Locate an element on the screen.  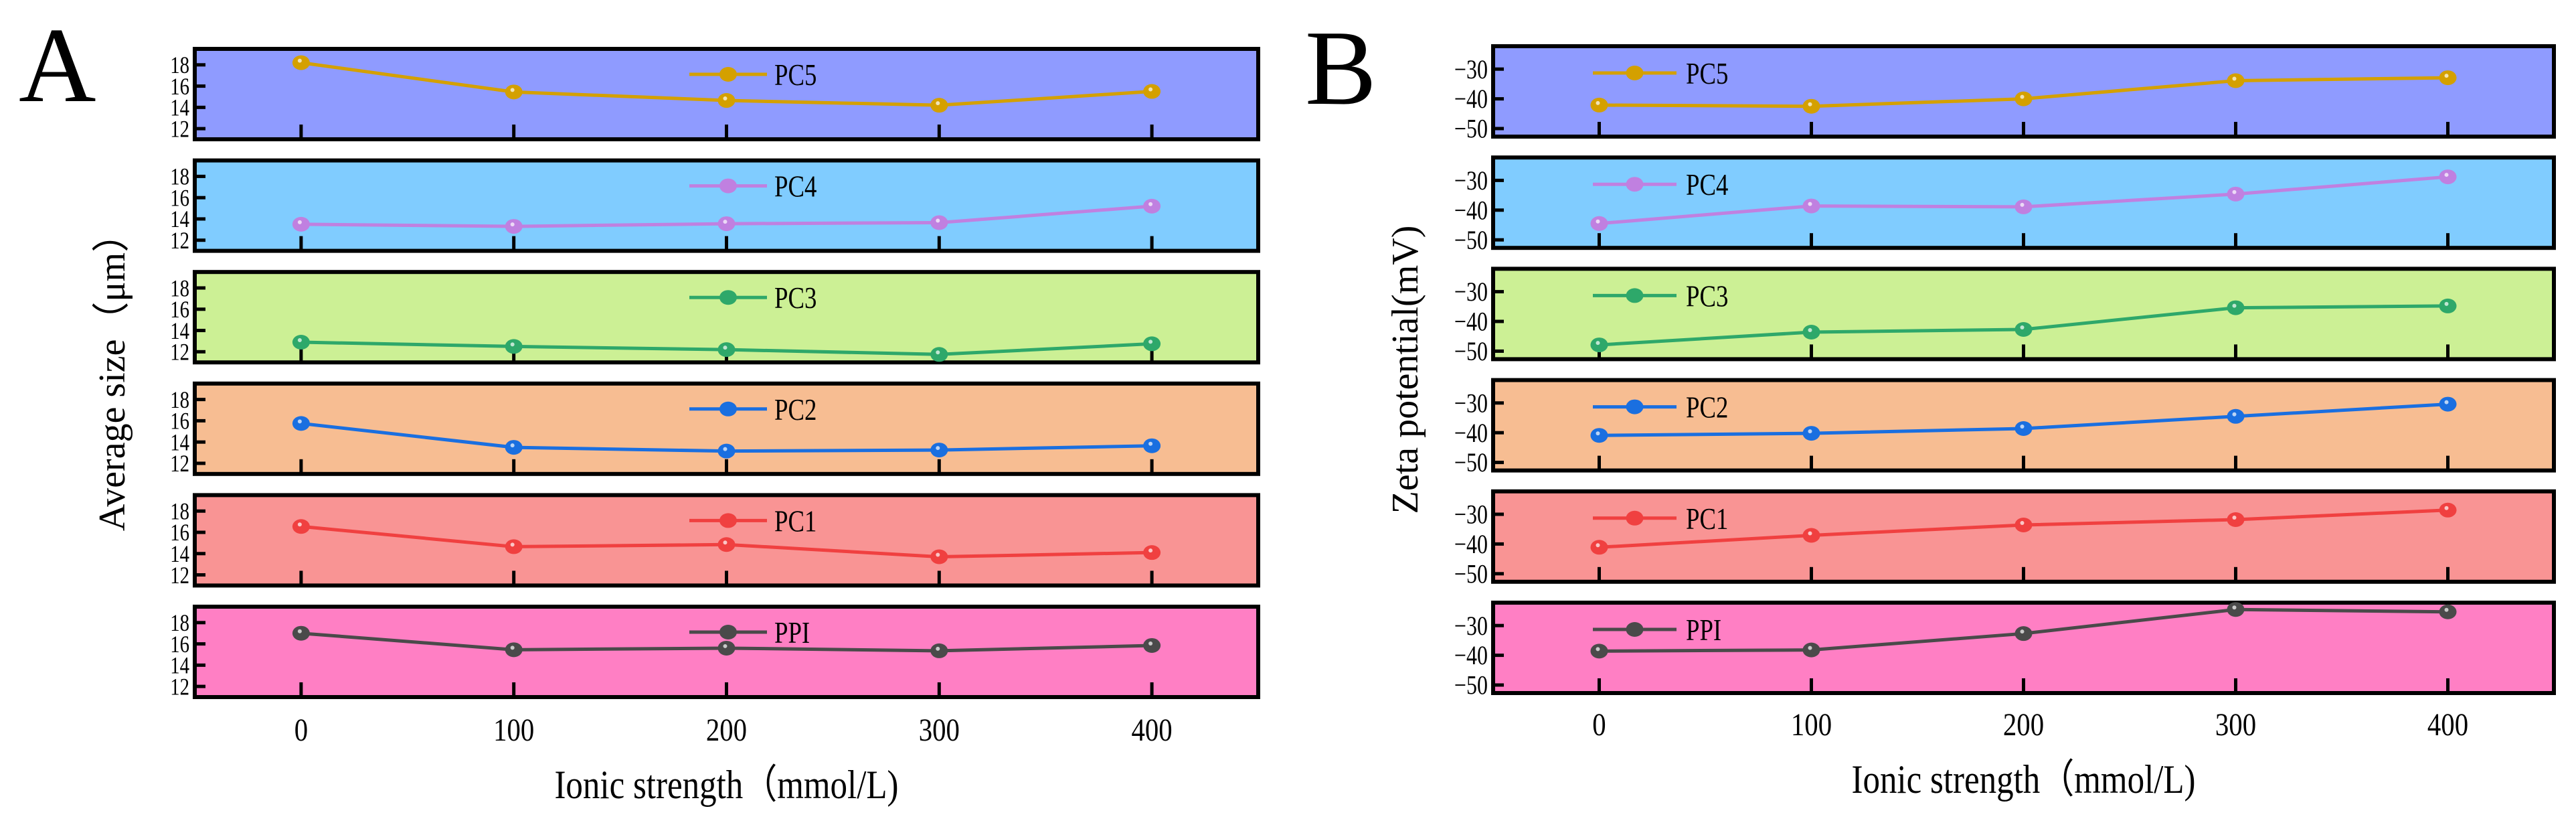
subplot-pc4: −30−40−50 PC4 is located at coordinates (2005, 205).